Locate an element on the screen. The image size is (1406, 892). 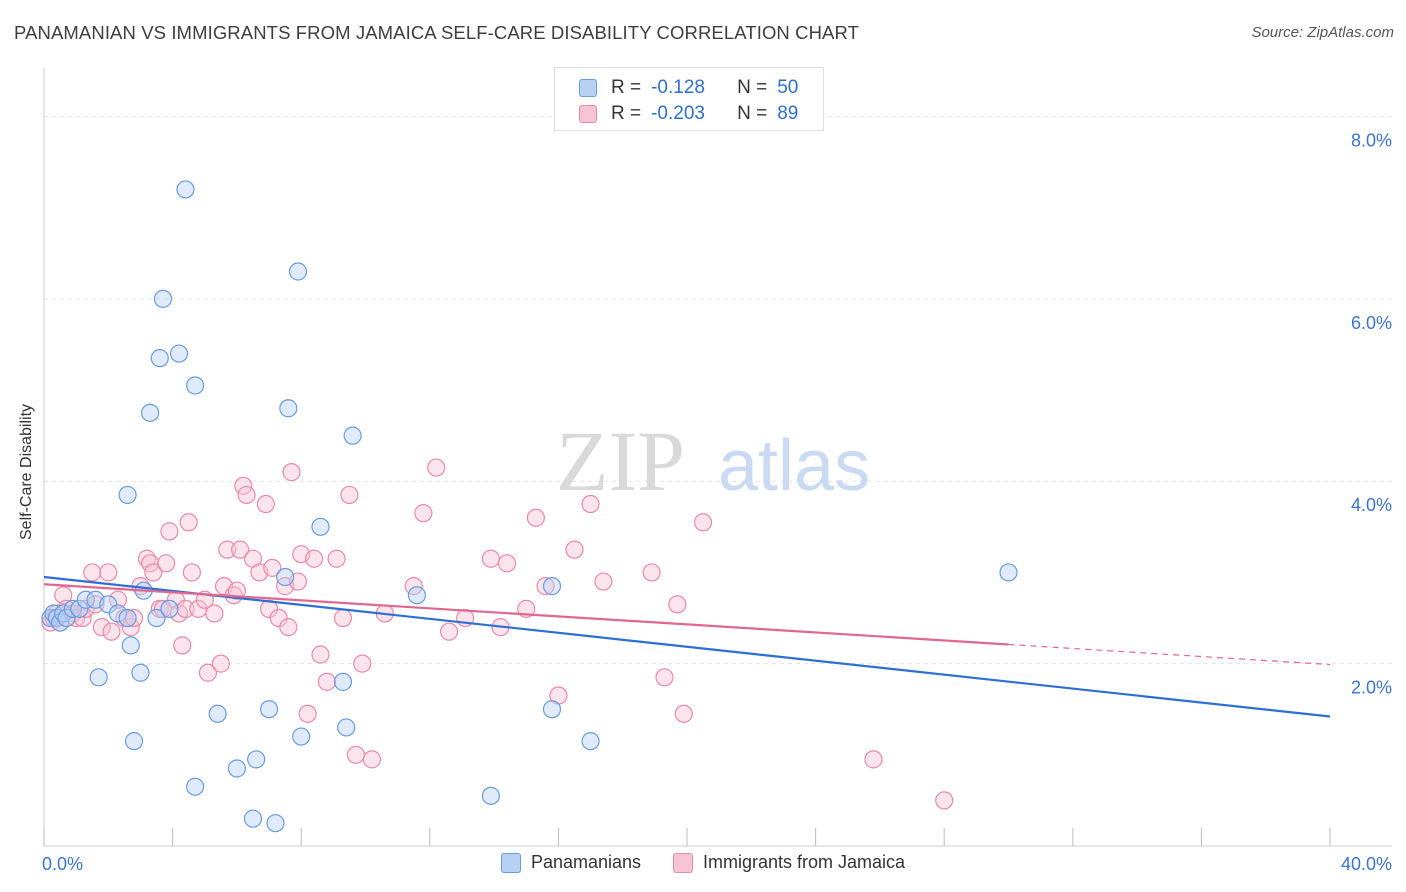
legend-row-jamaica: R = -0.203 N = 89 is located at coordinates (688, 114).